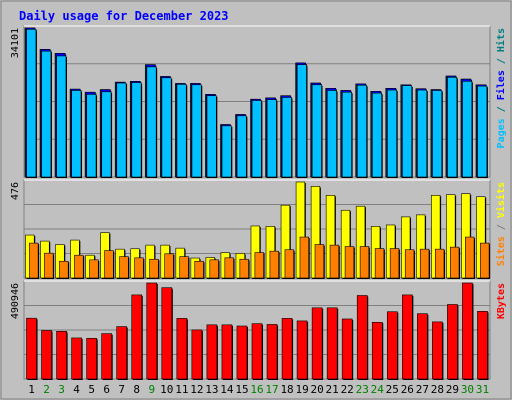 Image resolution: width=512 pixels, height=405 pixels. Describe the element at coordinates (15, 301) in the screenshot. I see `y-axis-max-label: 490946` at that location.